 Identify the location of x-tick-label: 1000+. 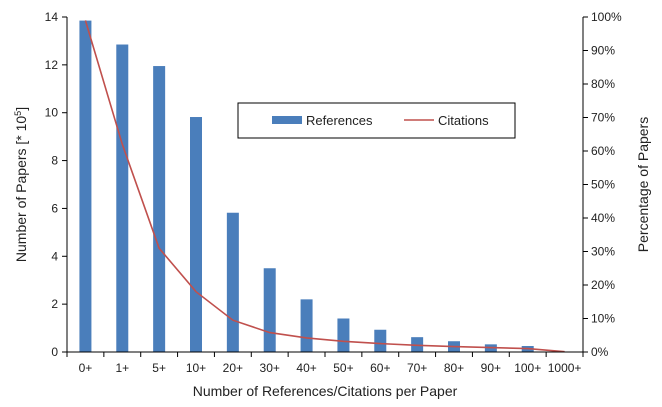
(565, 368).